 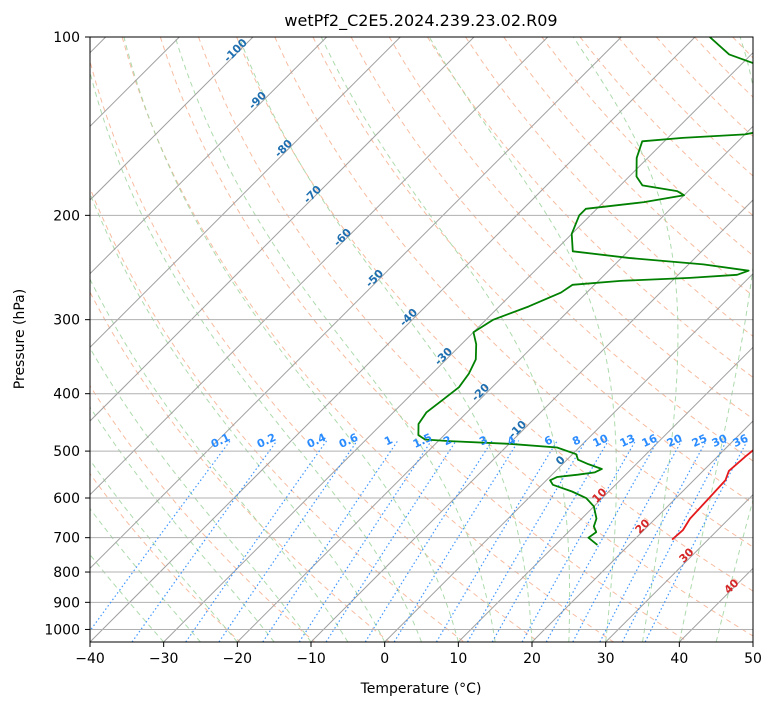 I want to click on mixing-ratio-label: 1.5, so click(x=422, y=441).